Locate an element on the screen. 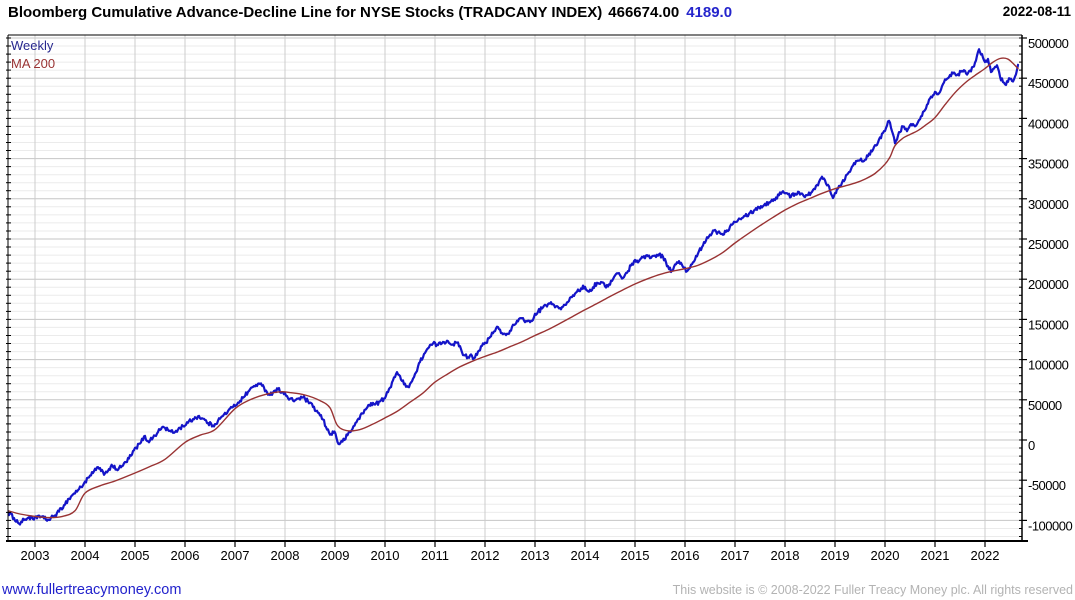  y-axis-tick-label: 400000 is located at coordinates (1048, 123).